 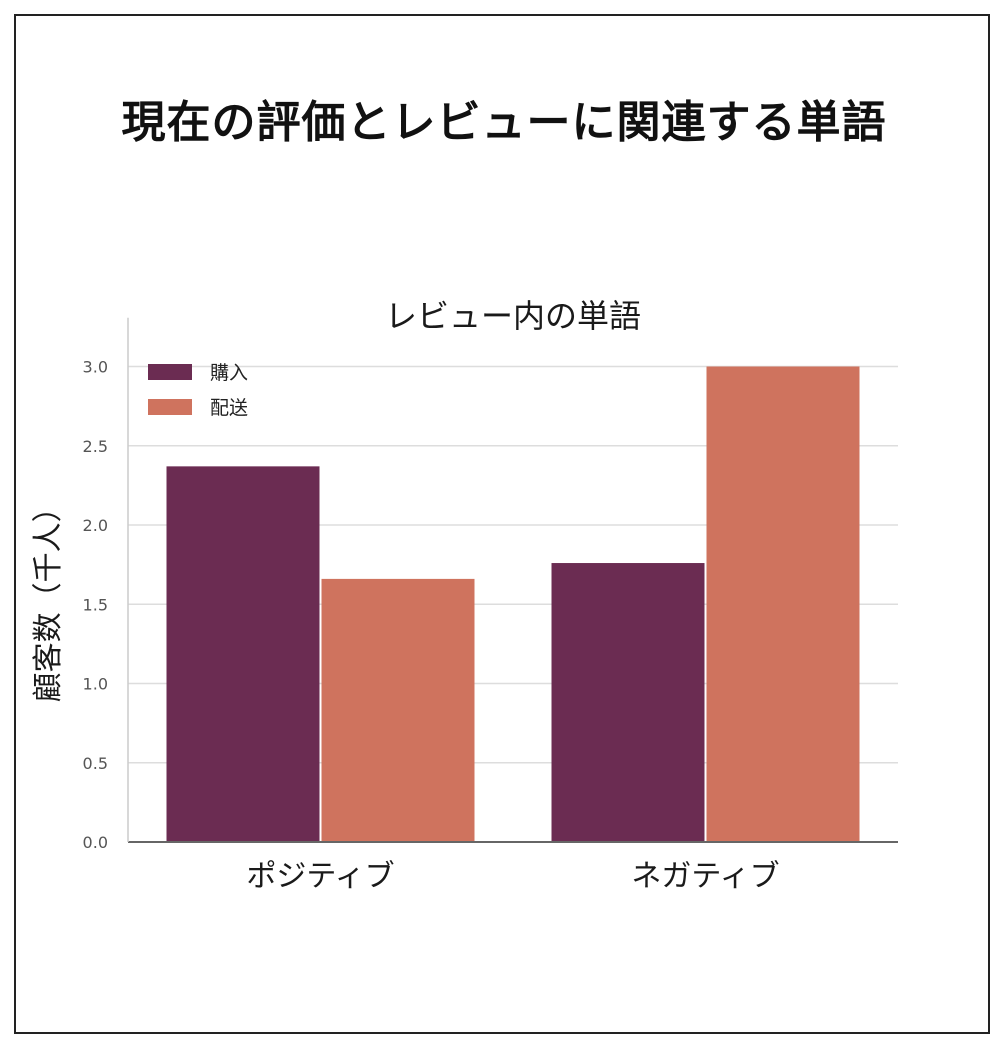 I want to click on y-axis-label: 顧客数（千人）, so click(x=48, y=597).